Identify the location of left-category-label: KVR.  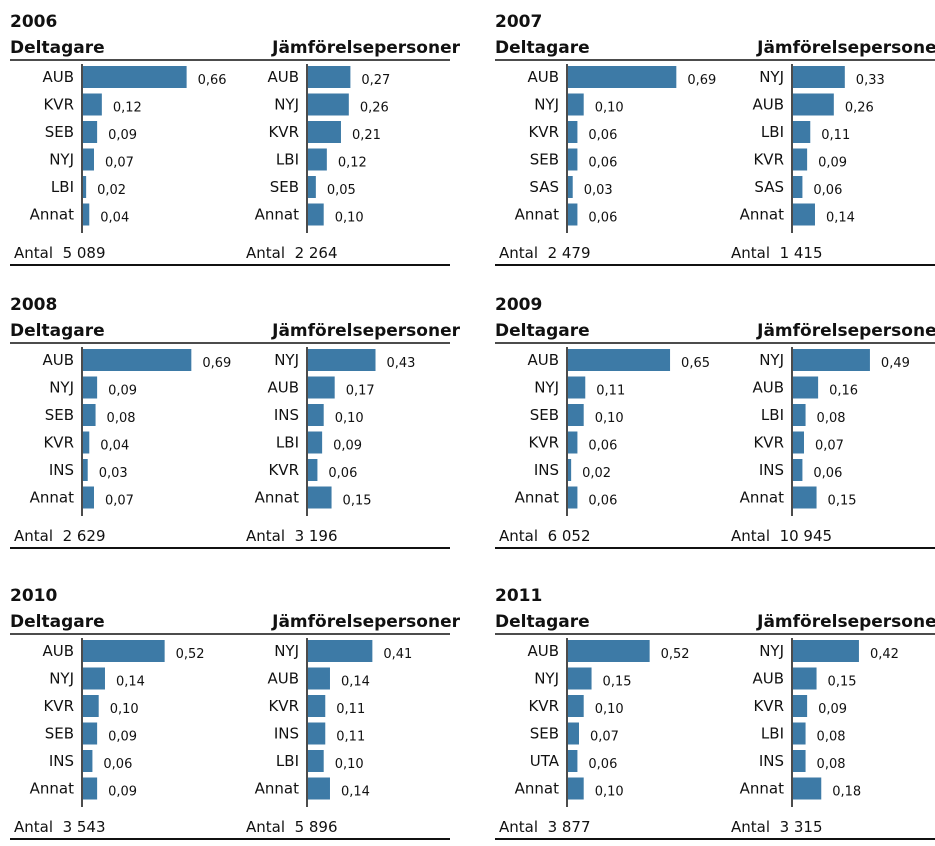
(543, 132).